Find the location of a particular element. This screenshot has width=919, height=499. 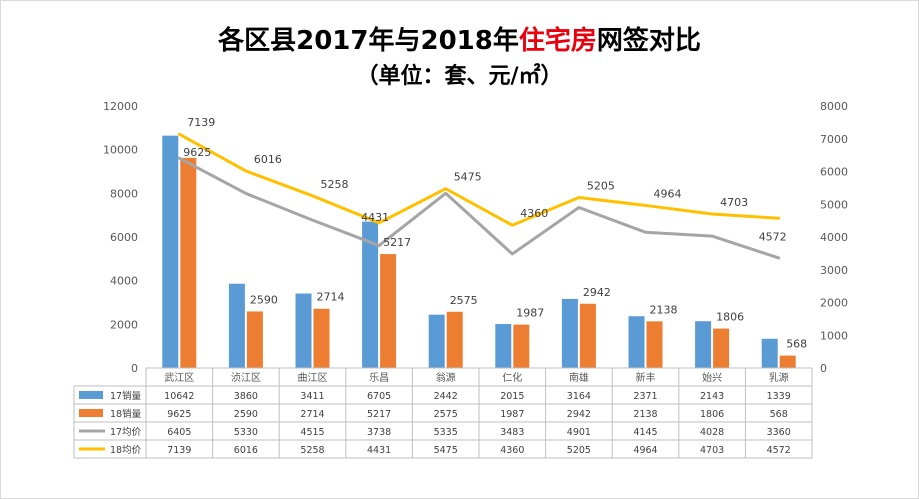

y2-tick-label: 7000 is located at coordinates (834, 139).